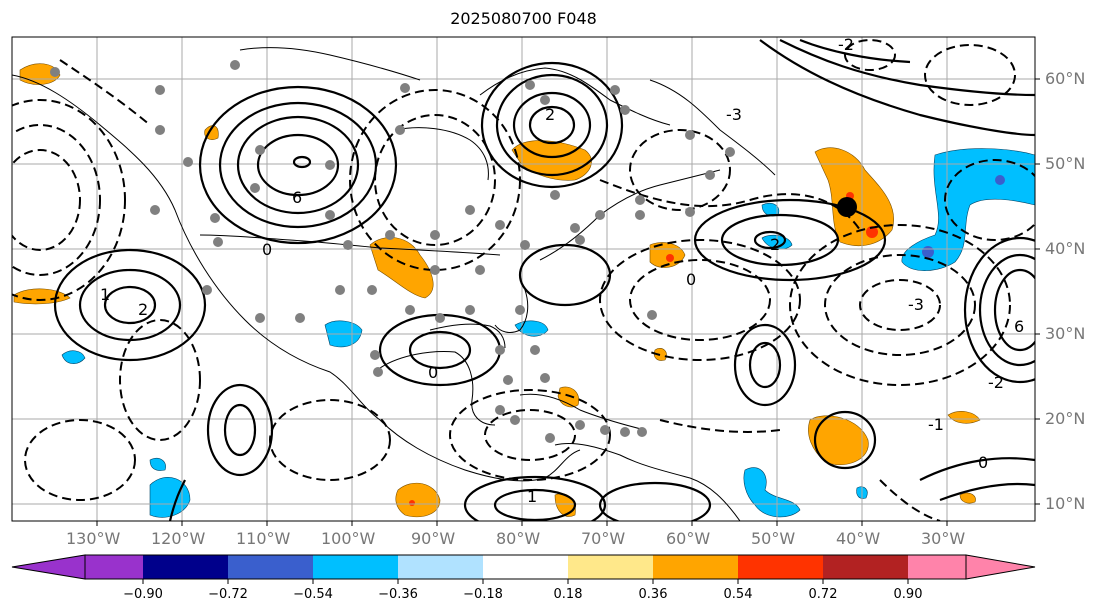 This screenshot has height=615, width=1105. What do you see at coordinates (847, 207) in the screenshot?
I see `highlight-marker` at bounding box center [847, 207].